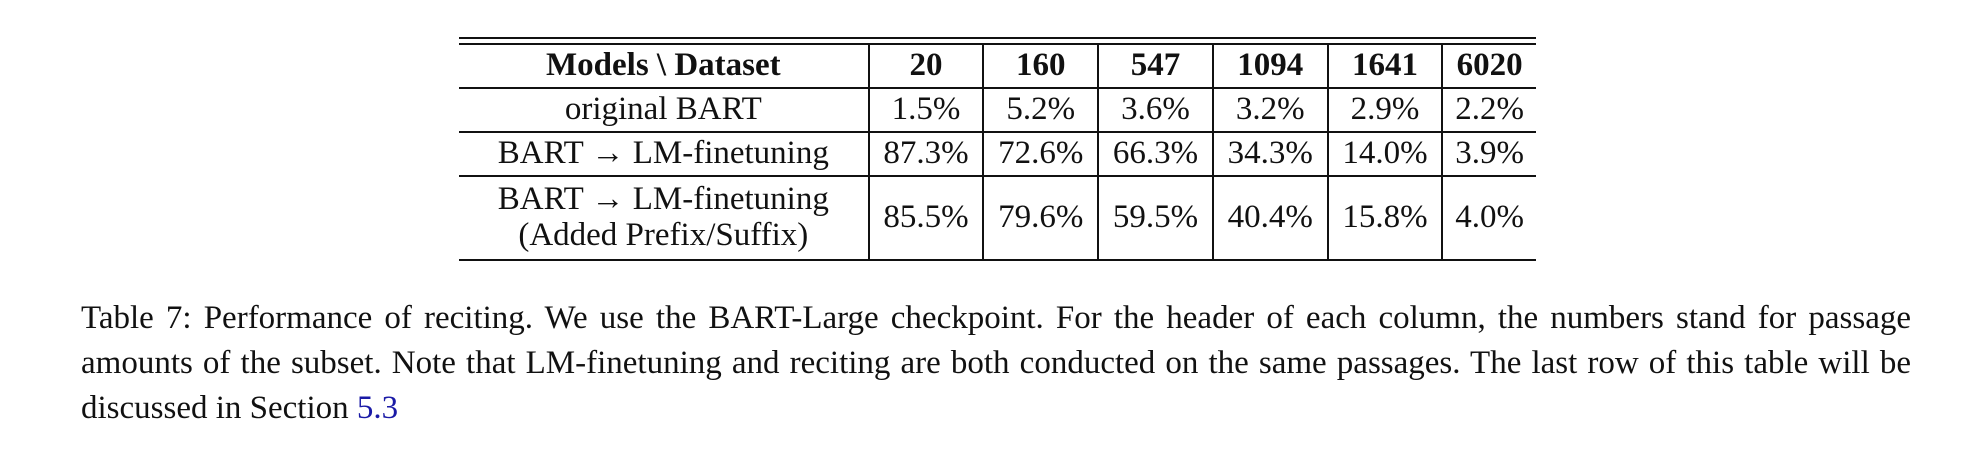 The width and height of the screenshot is (1966, 468). Describe the element at coordinates (1040, 218) in the screenshot. I see `value-cell: 79.6%` at that location.